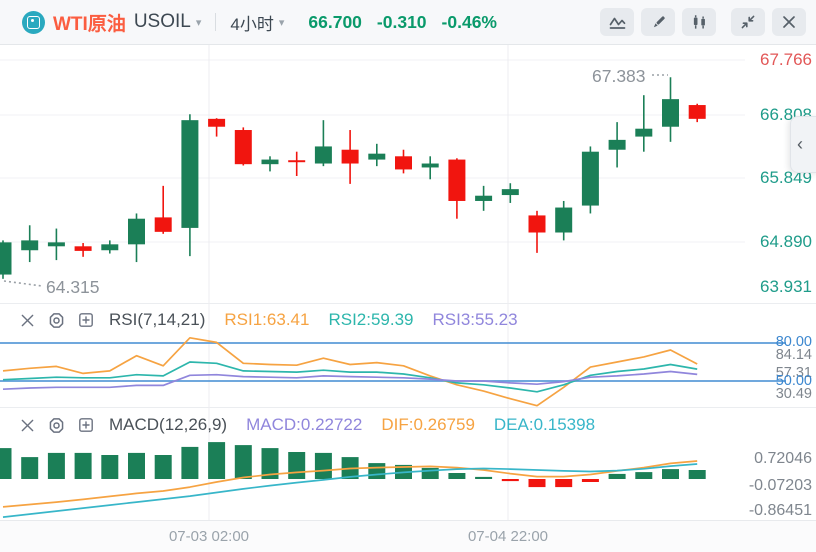 This screenshot has height=552, width=816. I want to click on dif-value: DIF:0.26759, so click(428, 424).